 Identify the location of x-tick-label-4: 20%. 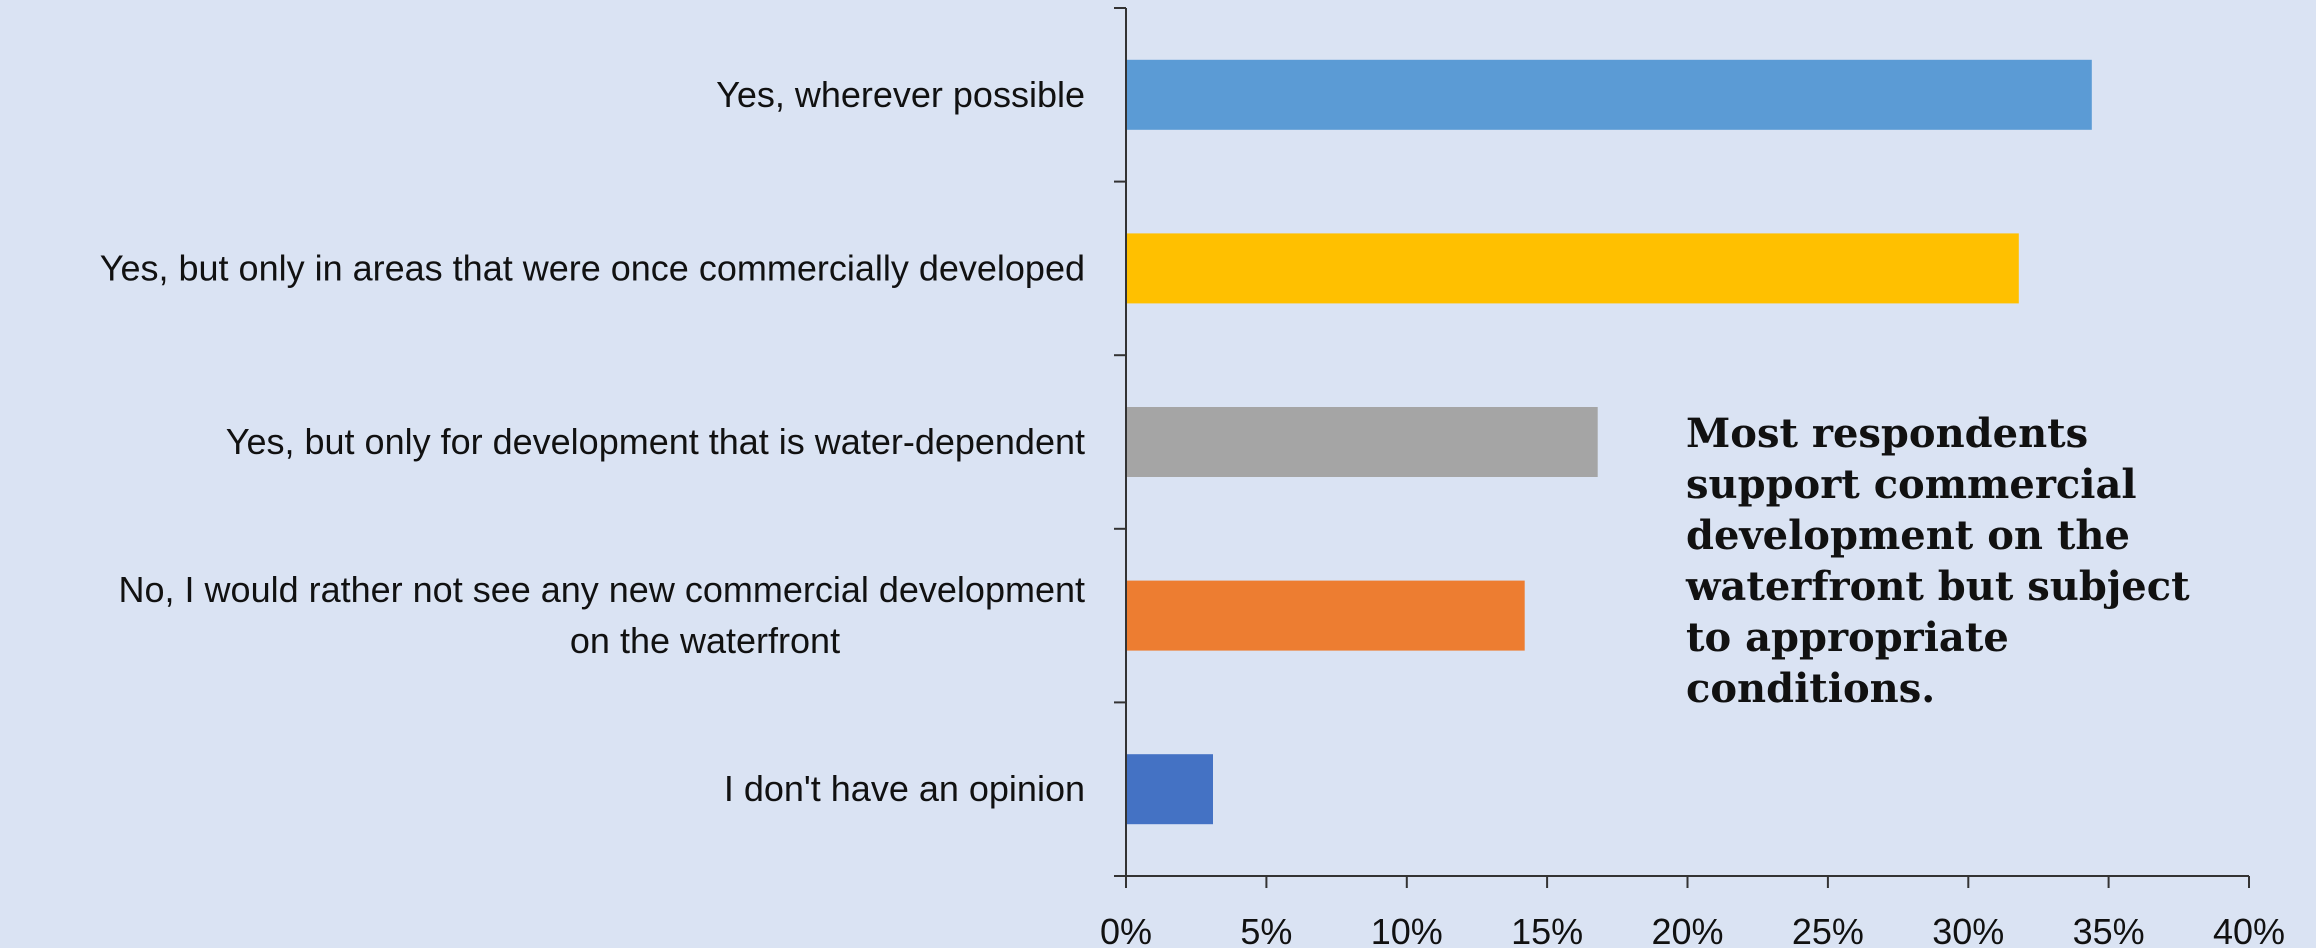
(1687, 929).